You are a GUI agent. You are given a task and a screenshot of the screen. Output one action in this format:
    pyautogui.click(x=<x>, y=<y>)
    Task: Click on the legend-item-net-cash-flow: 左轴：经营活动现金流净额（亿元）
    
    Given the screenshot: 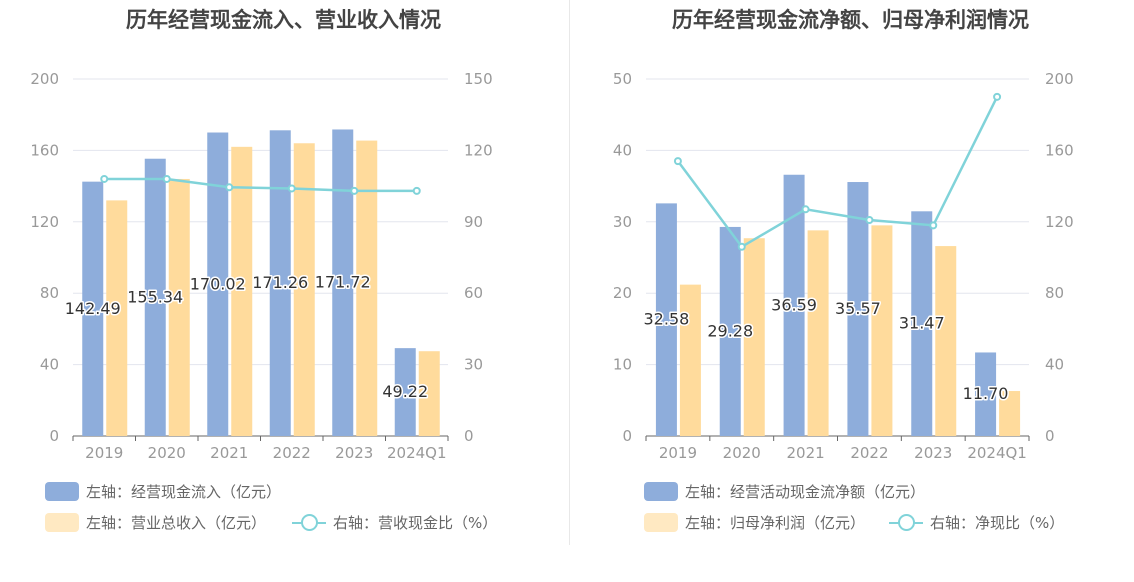 What is the action you would take?
    pyautogui.click(x=784, y=491)
    